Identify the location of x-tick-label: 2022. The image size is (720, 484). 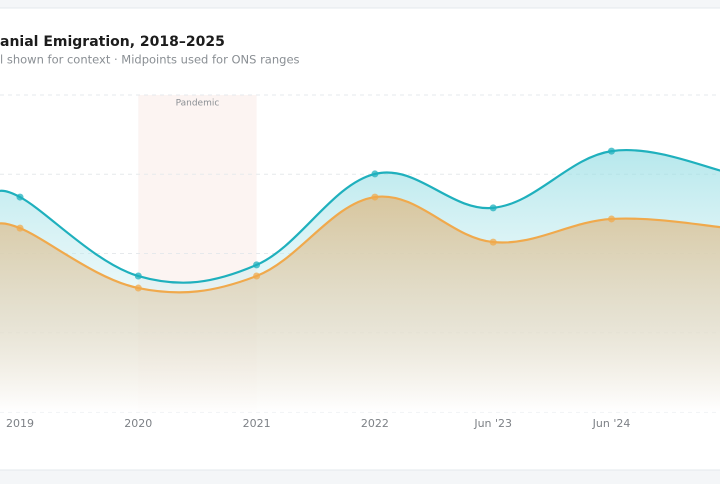
(375, 423).